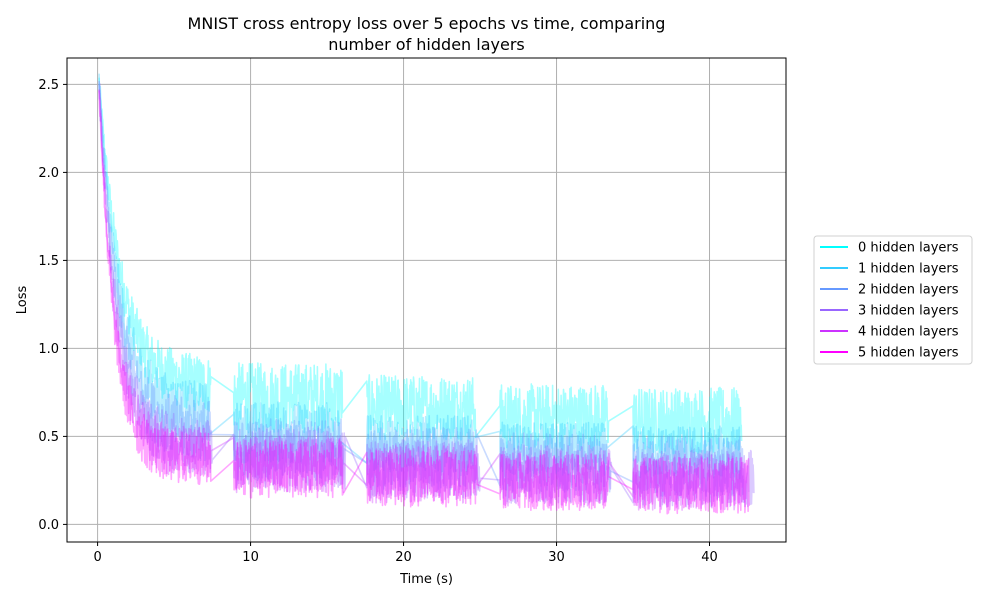  I want to click on y-tick-label: 0.0, so click(48, 525).